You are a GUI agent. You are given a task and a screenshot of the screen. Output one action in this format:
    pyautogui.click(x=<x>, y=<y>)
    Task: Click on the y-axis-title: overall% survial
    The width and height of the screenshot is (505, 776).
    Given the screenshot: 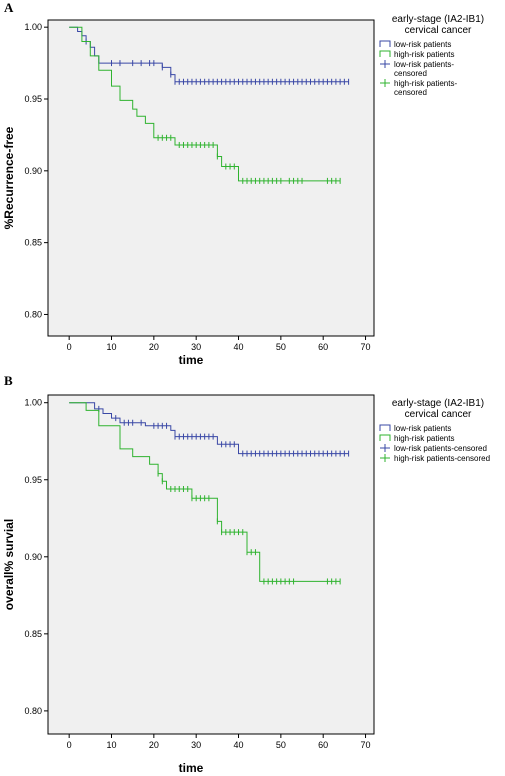 What is the action you would take?
    pyautogui.click(x=9, y=564)
    